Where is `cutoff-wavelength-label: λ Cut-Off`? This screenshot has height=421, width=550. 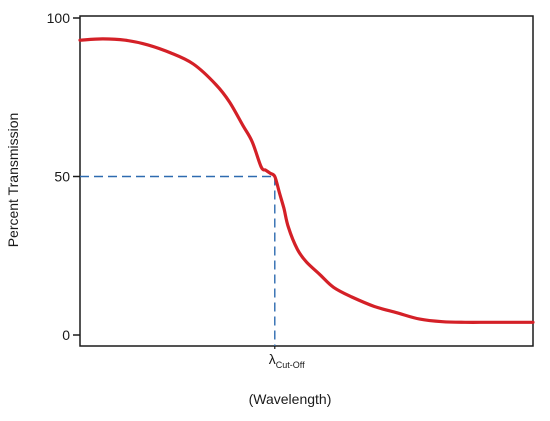
cutoff-wavelength-label: λ Cut-Off is located at coordinates (287, 360).